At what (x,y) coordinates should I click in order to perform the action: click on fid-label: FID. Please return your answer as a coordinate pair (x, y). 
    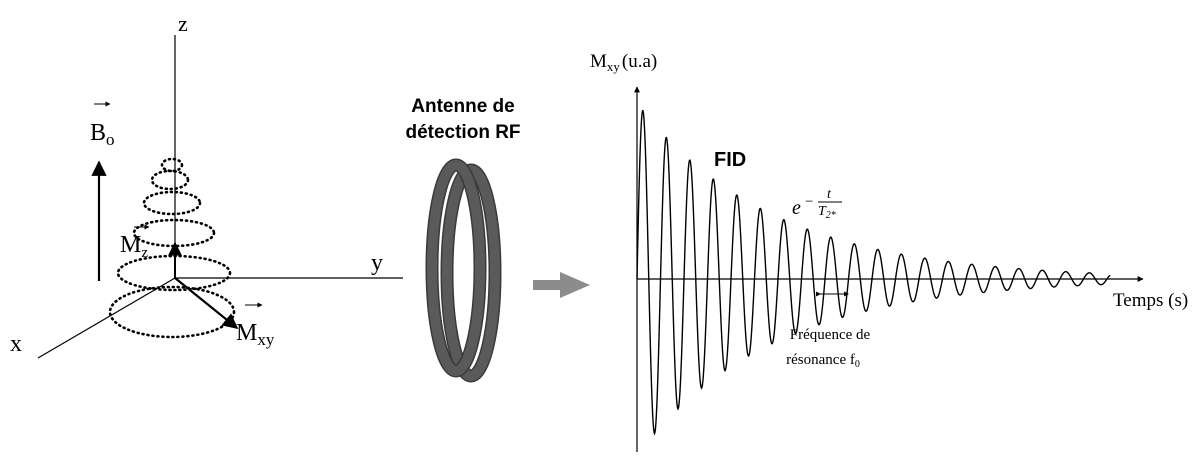
    Looking at the image, I should click on (730, 160).